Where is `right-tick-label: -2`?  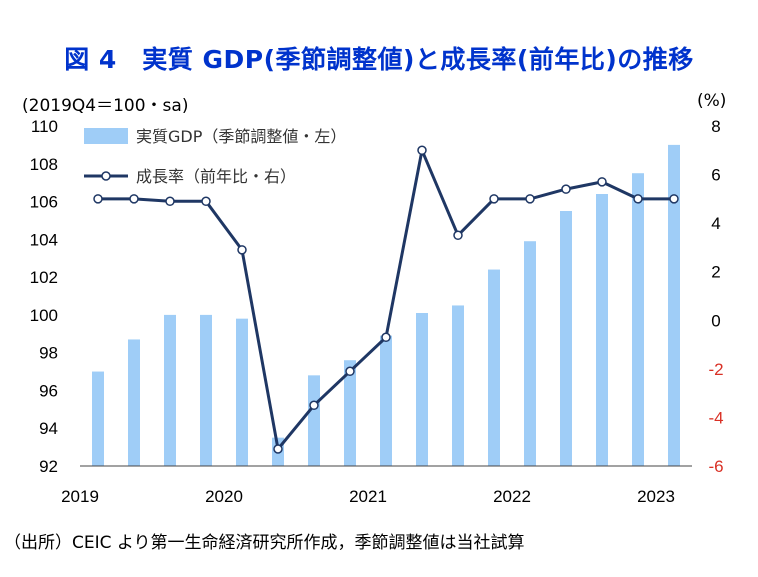 right-tick-label: -2 is located at coordinates (715, 369).